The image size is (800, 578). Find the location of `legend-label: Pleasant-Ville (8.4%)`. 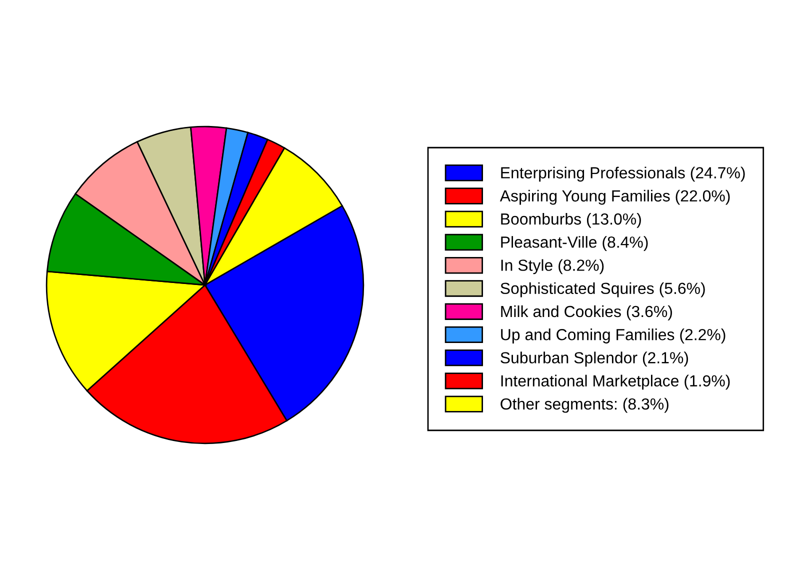

legend-label: Pleasant-Ville (8.4%) is located at coordinates (574, 243).